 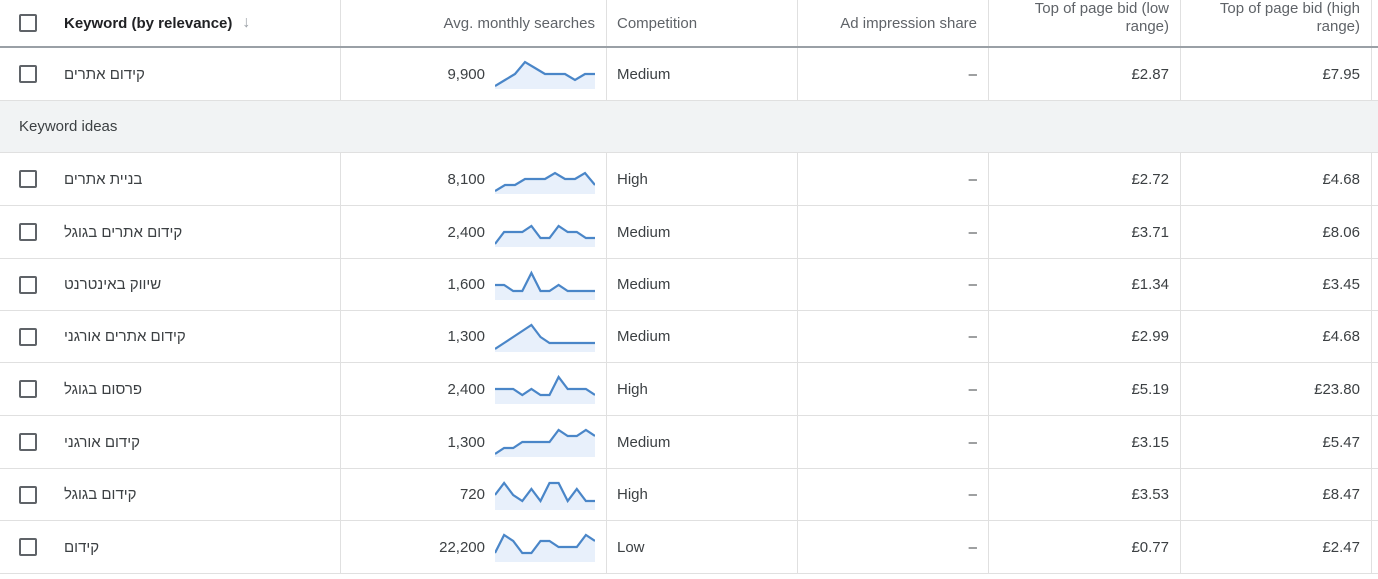 What do you see at coordinates (1085, 547) in the screenshot?
I see `bid-low-cell: £0.77` at bounding box center [1085, 547].